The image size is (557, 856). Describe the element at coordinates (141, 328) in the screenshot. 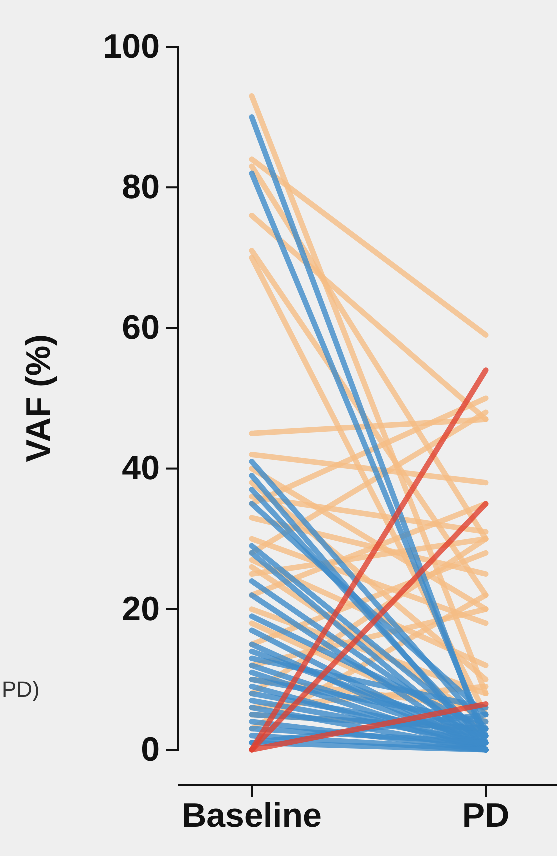

I see `y-tick-label: 60` at that location.